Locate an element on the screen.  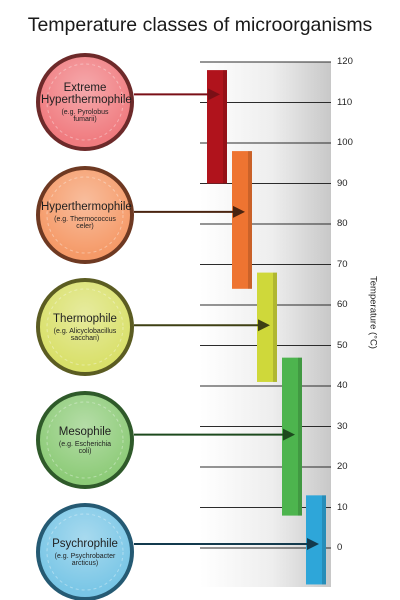
class-example-line: fumarii) is located at coordinates (85, 120).